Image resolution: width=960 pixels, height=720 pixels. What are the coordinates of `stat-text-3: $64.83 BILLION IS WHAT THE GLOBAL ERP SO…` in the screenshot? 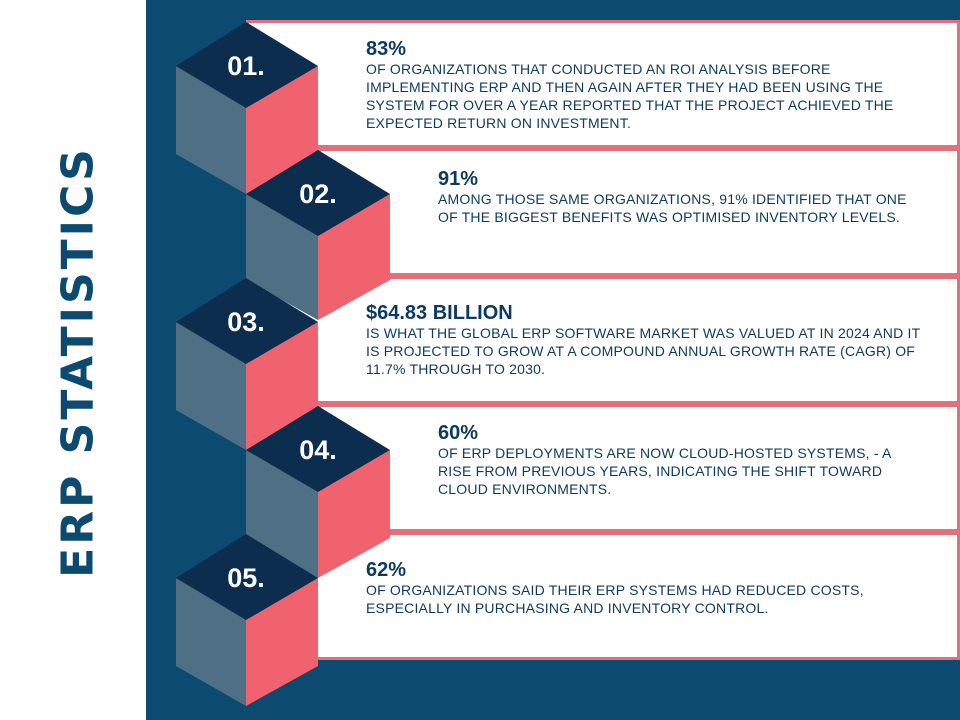 It's located at (646, 340).